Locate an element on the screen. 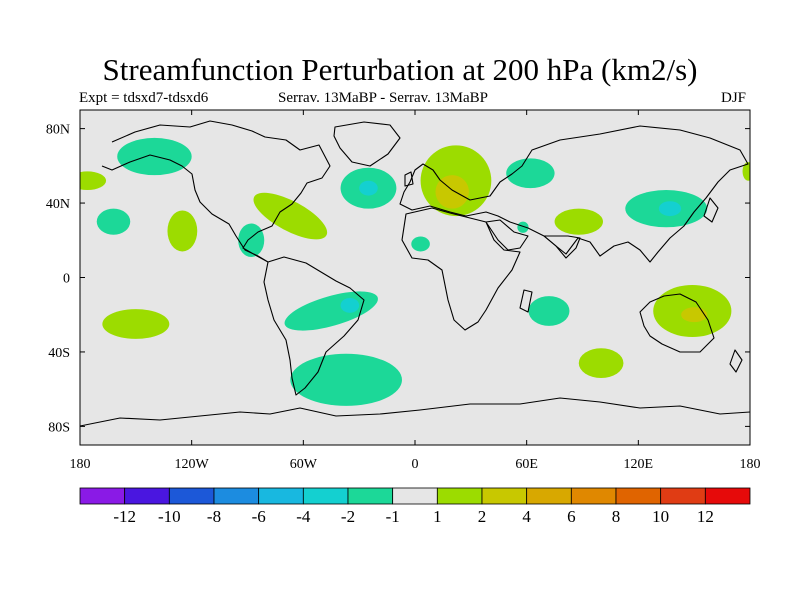  colorbar-label-5: -4 is located at coordinates (303, 516).